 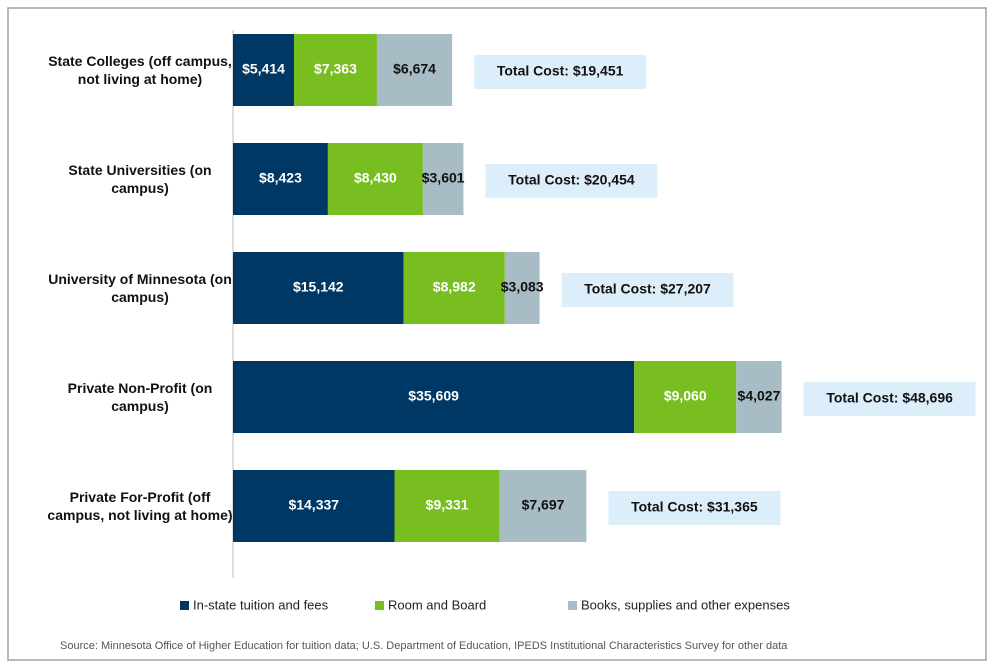 What do you see at coordinates (437, 604) in the screenshot?
I see `legend-label: Room and Board` at bounding box center [437, 604].